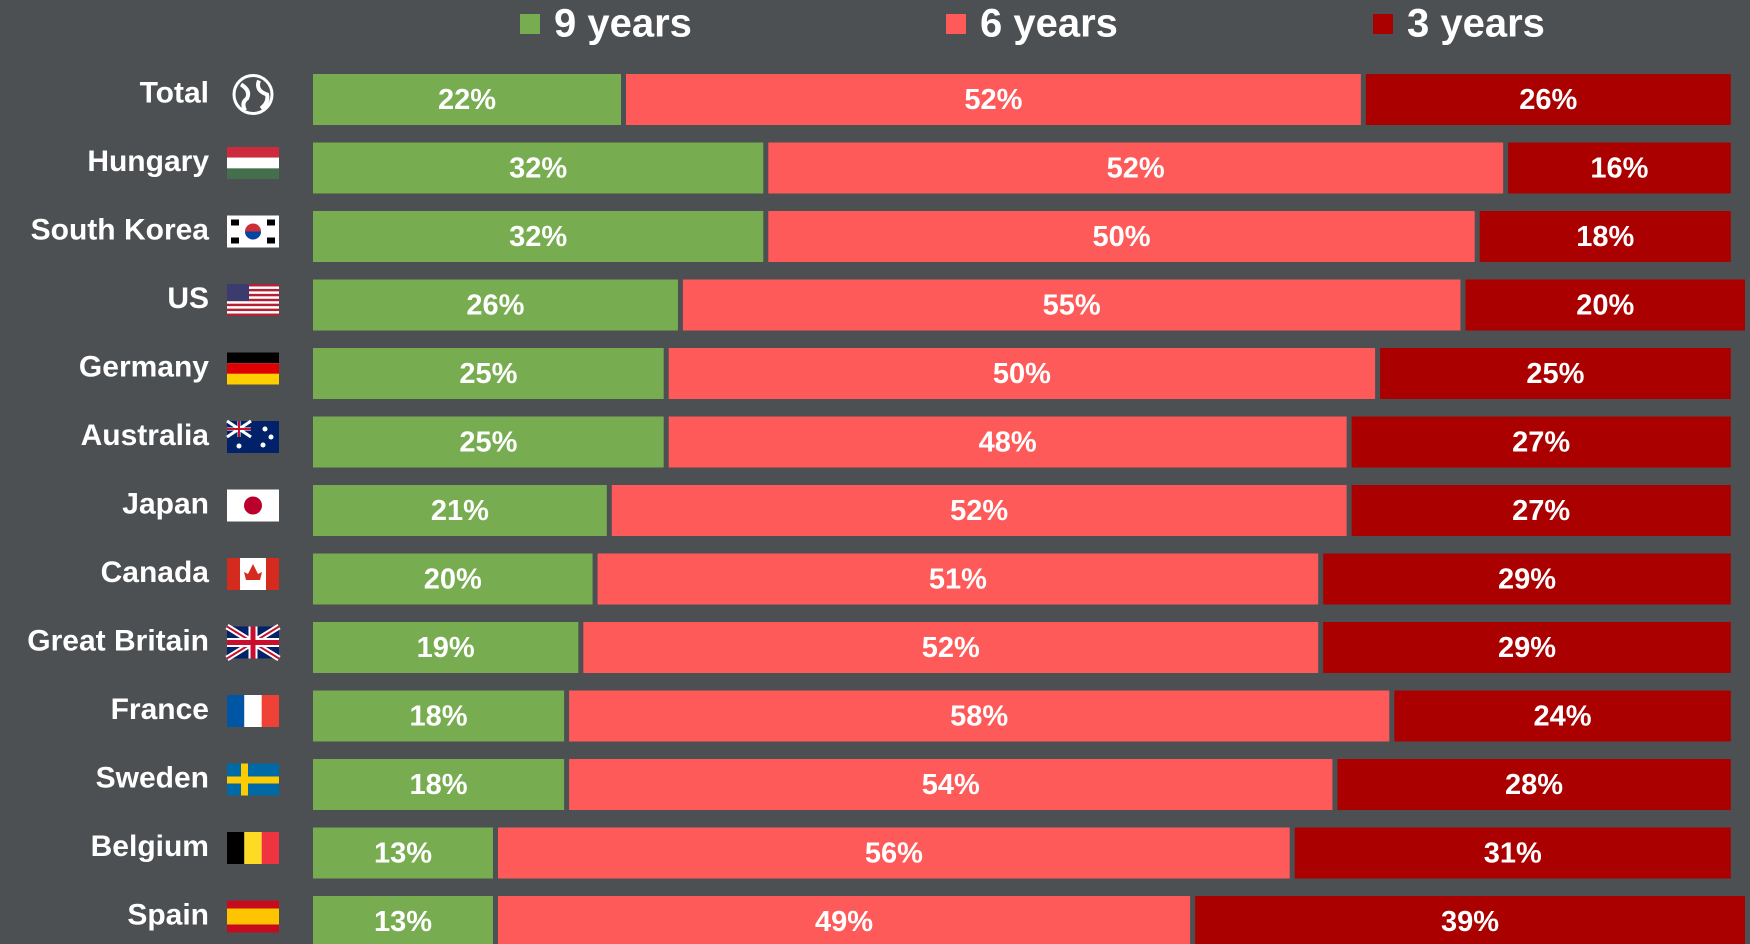 The image size is (1750, 944). I want to click on category-label: Australia, so click(145, 435).